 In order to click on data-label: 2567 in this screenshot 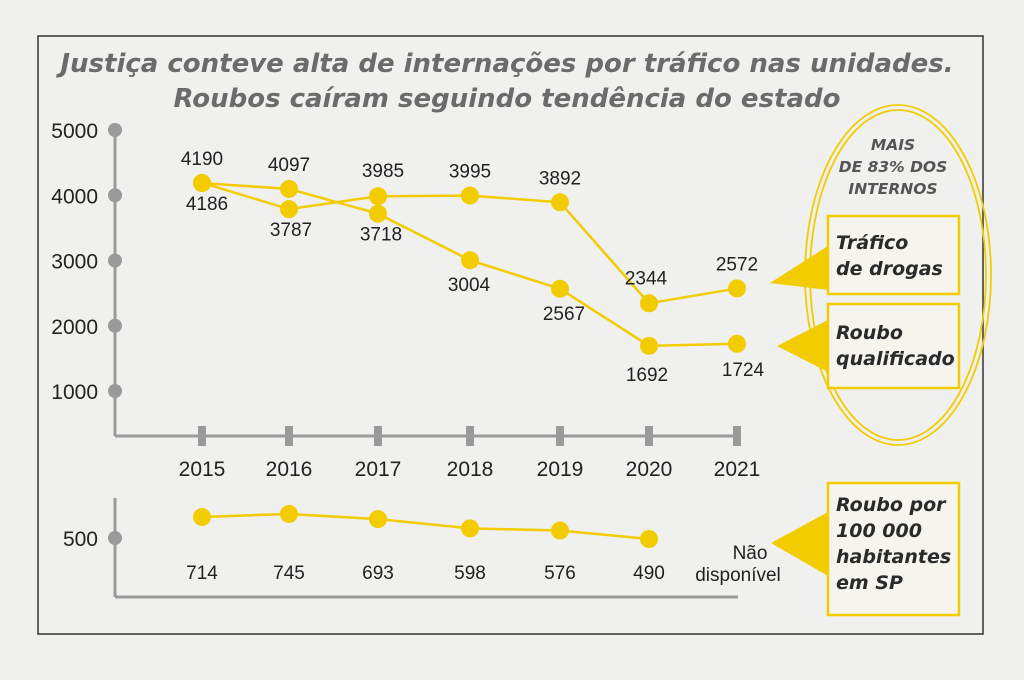, I will do `click(564, 314)`.